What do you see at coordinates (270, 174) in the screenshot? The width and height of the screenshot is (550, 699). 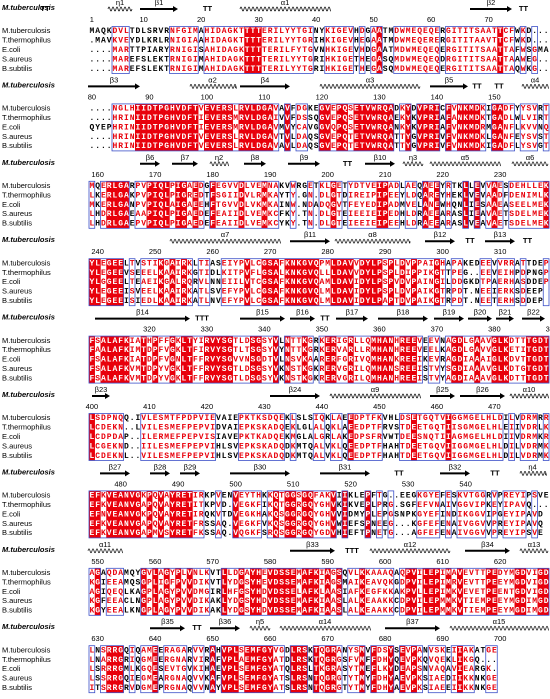 I see `position-number: 190` at bounding box center [270, 174].